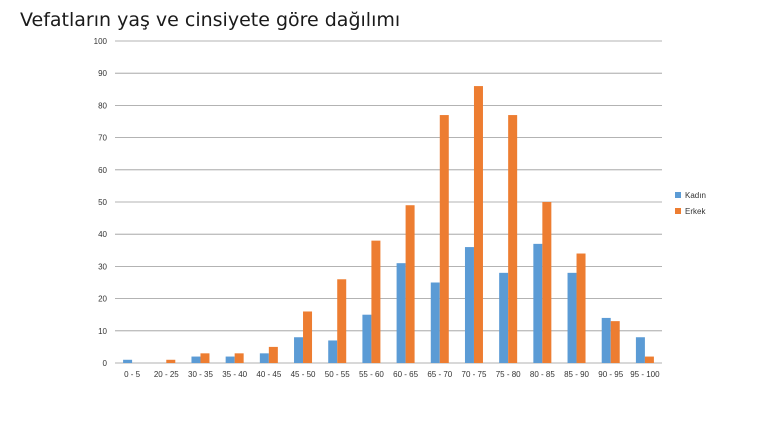  What do you see at coordinates (128, 361) in the screenshot?
I see `bar-Kadın-0-5` at bounding box center [128, 361].